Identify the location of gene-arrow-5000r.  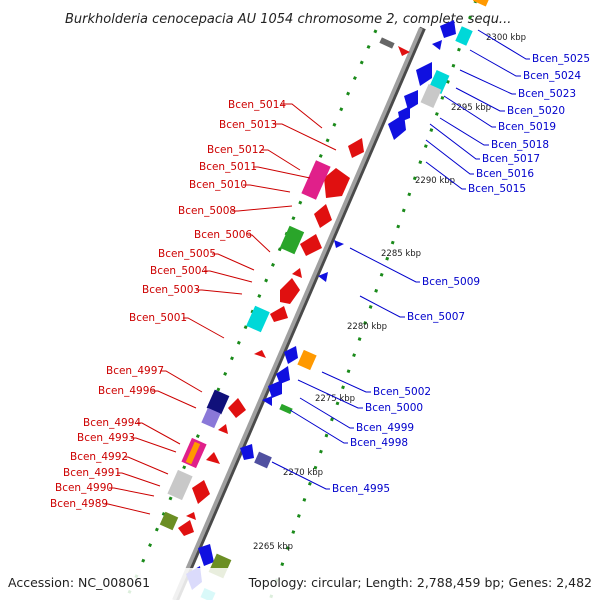
(283, 375).